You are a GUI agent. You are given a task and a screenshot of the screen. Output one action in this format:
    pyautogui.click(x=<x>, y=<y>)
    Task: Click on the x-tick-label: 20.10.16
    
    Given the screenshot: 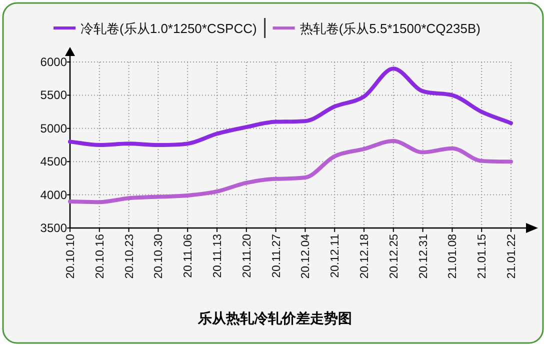 What is the action you would take?
    pyautogui.click(x=100, y=256)
    